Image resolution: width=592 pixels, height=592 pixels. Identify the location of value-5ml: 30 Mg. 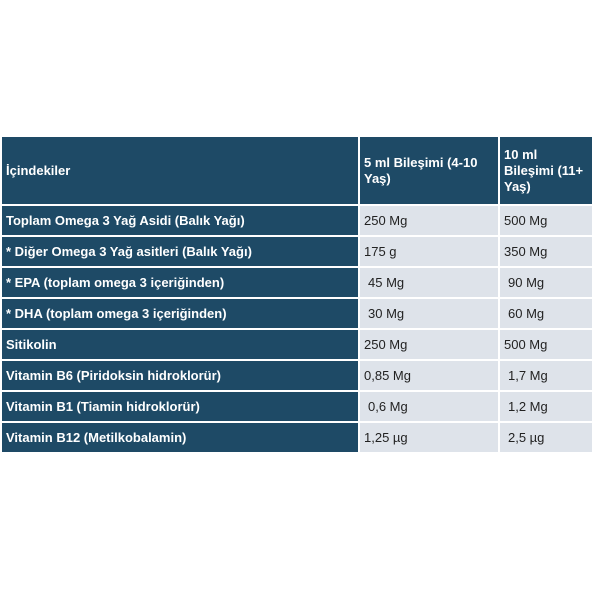
(429, 313).